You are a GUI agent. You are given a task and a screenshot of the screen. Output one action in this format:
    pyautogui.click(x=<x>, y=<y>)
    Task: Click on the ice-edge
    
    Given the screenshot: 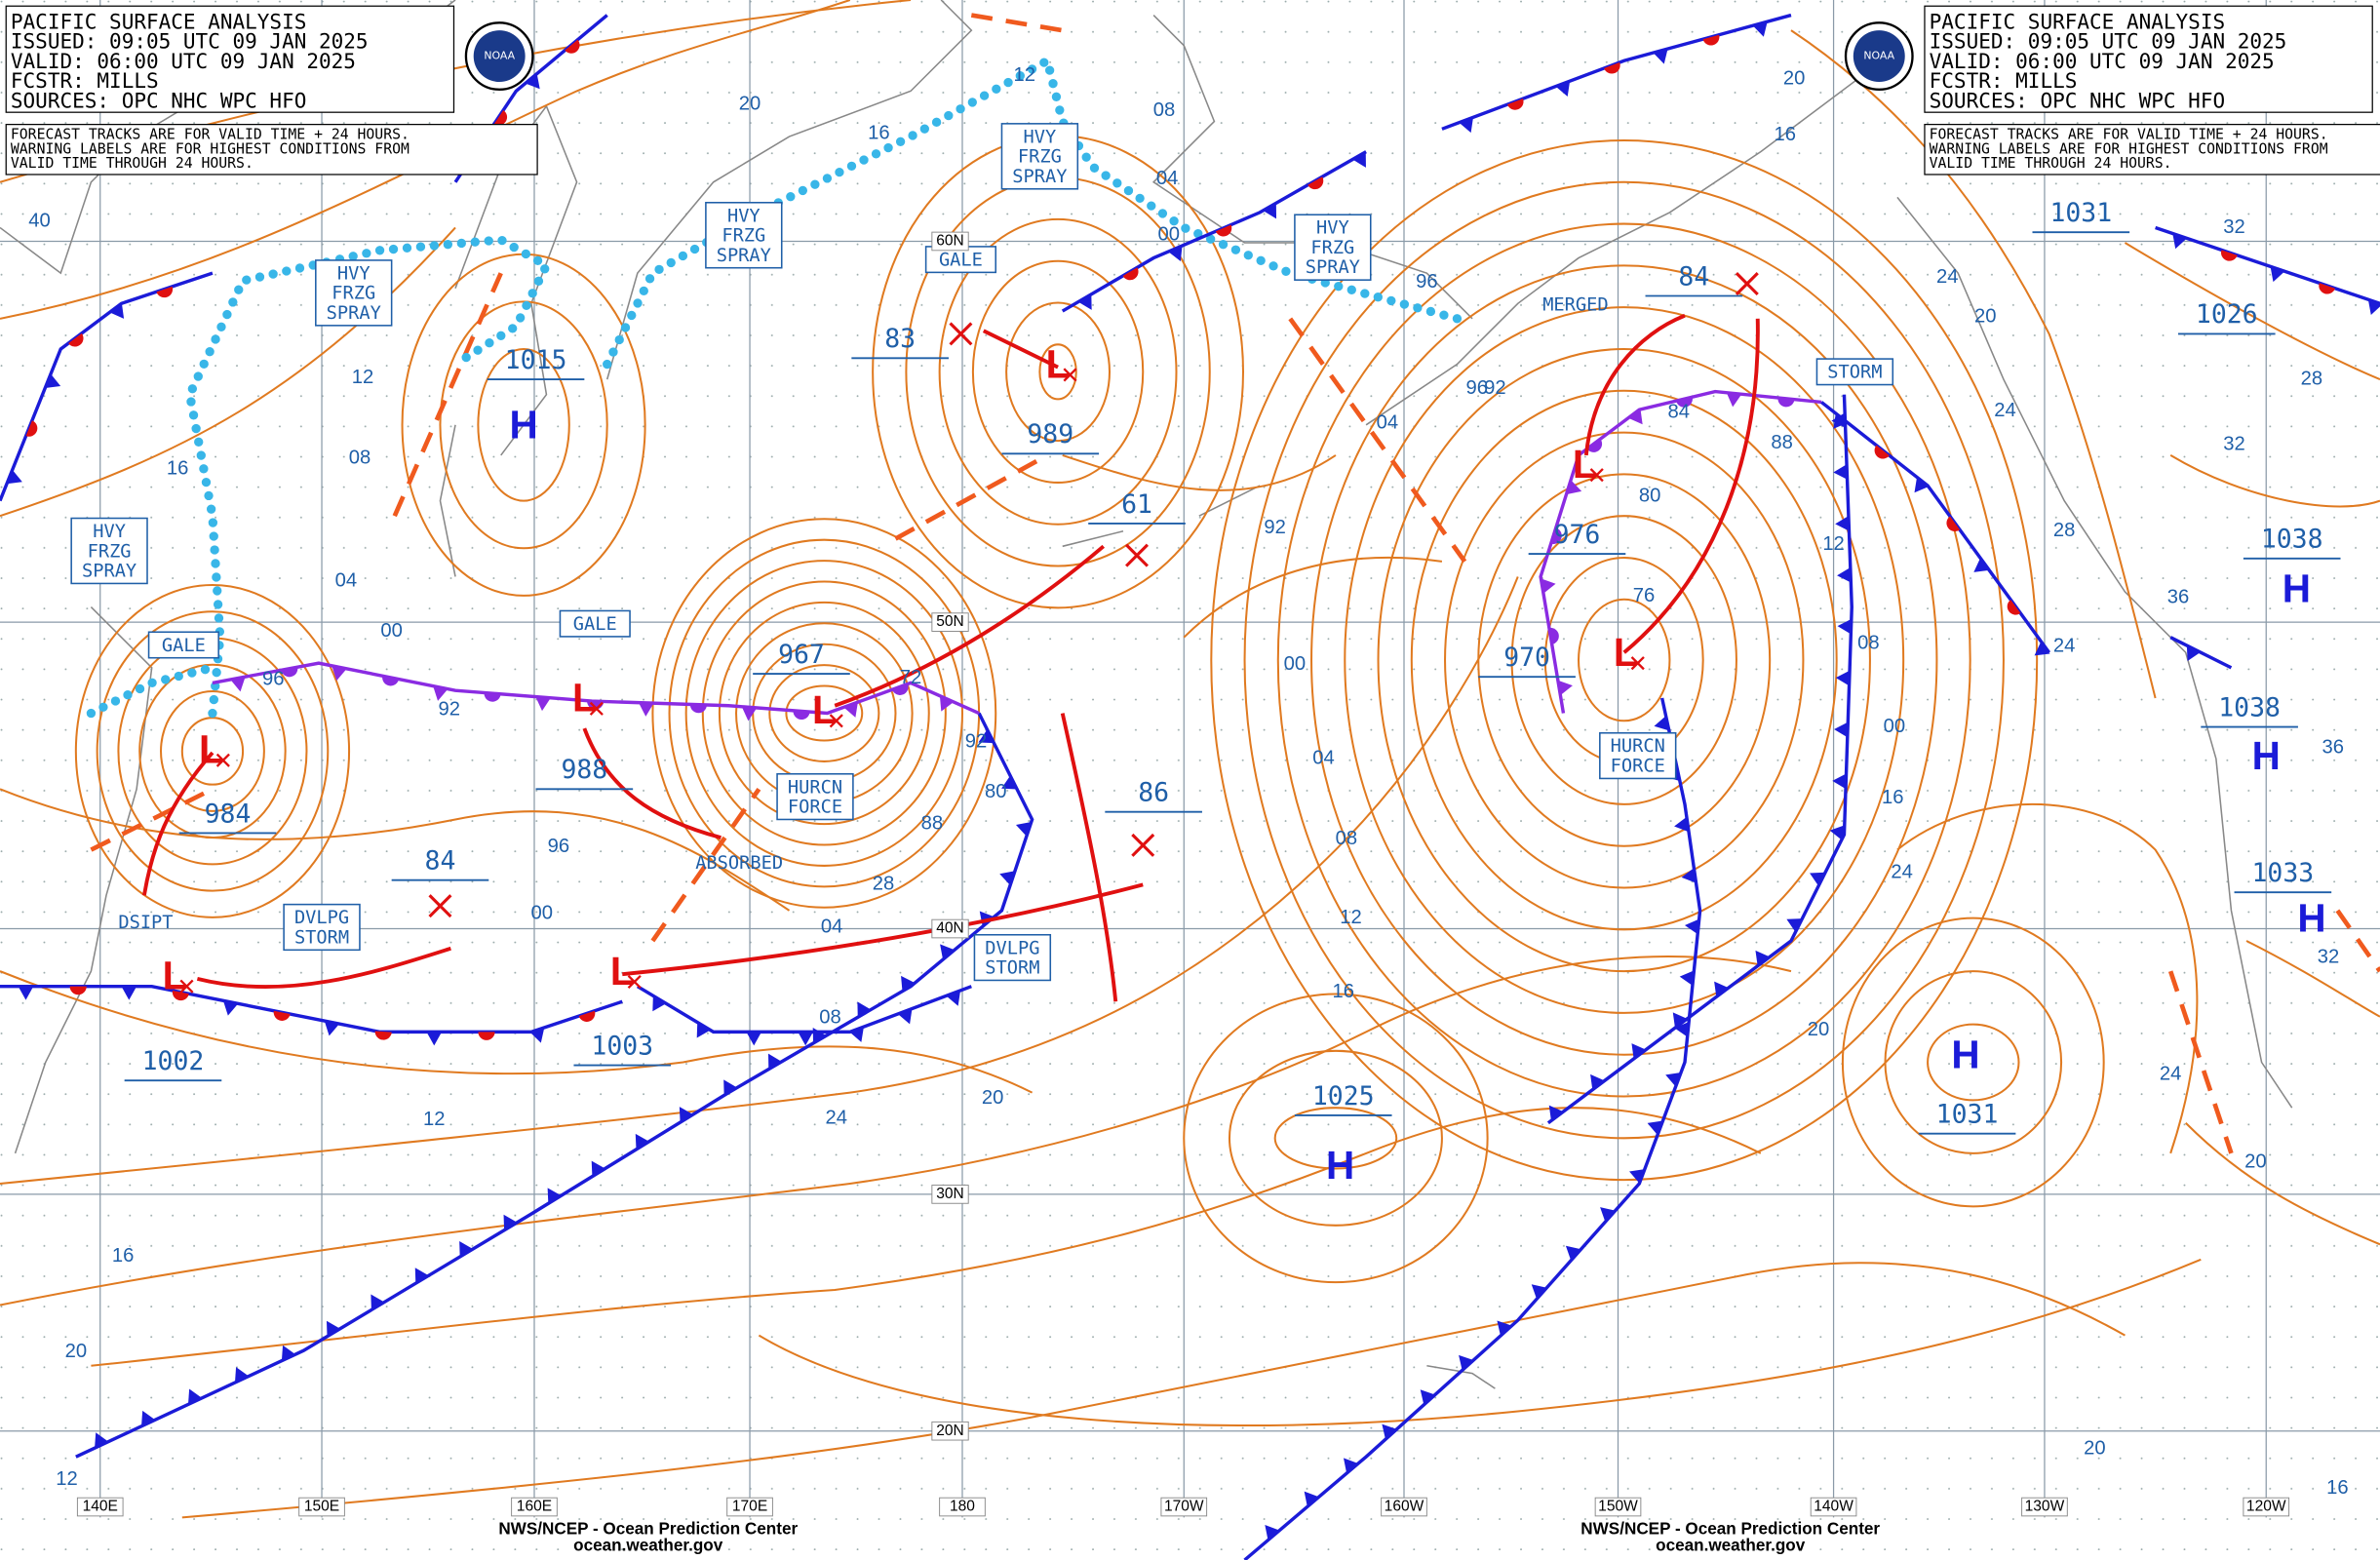 What is the action you would take?
    pyautogui.click(x=368, y=477)
    